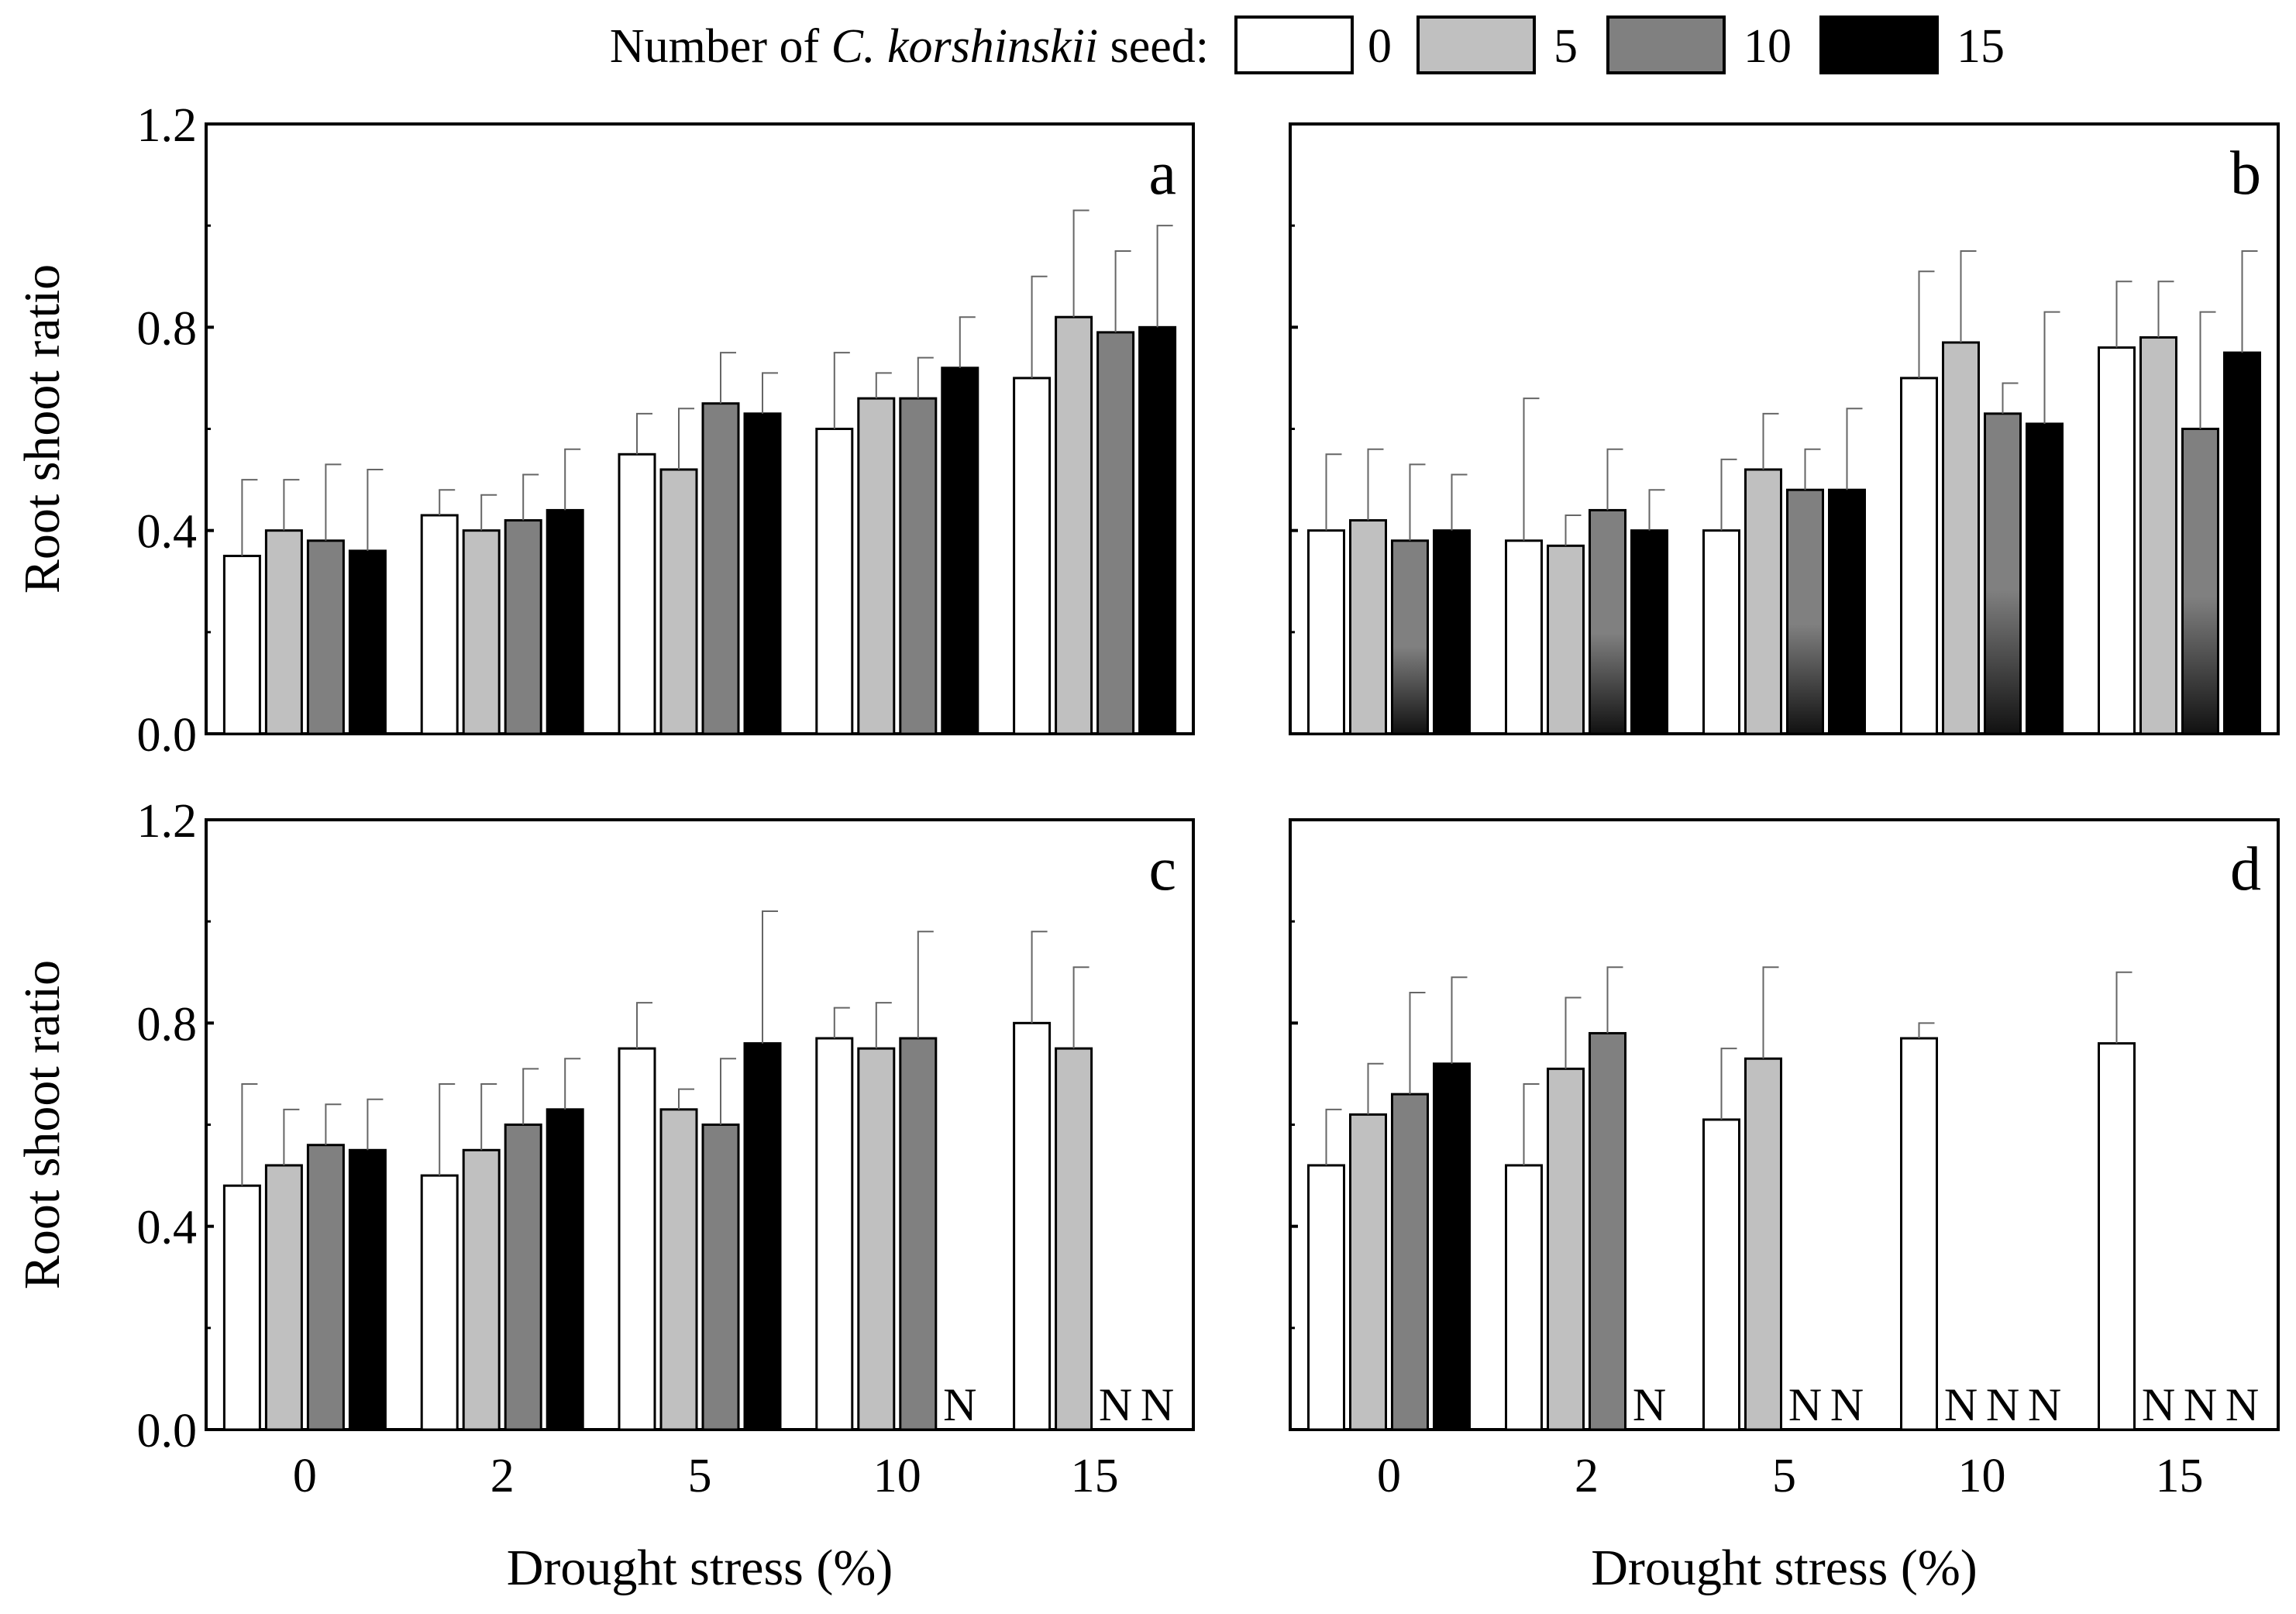 This screenshot has height=1614, width=2296. I want to click on panel-letter: a, so click(1162, 173).